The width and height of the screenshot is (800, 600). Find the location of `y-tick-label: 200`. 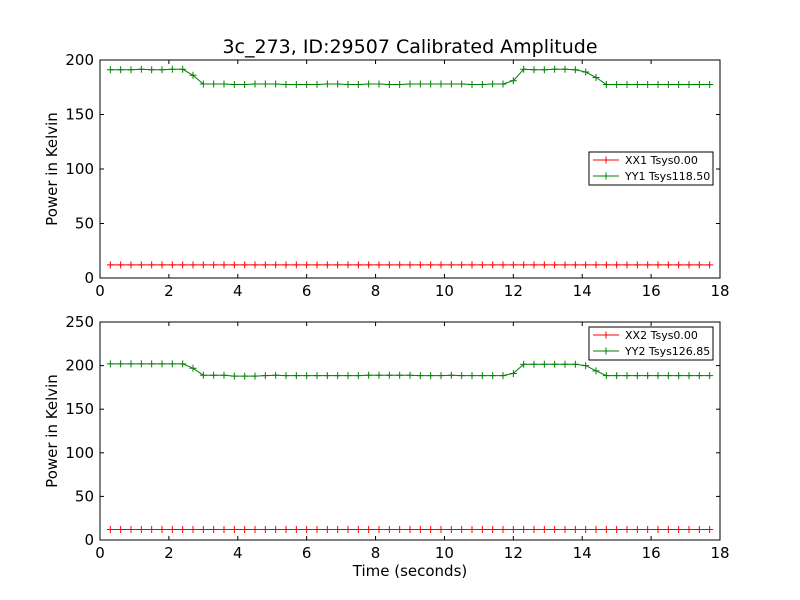

y-tick-label: 200 is located at coordinates (79, 366).